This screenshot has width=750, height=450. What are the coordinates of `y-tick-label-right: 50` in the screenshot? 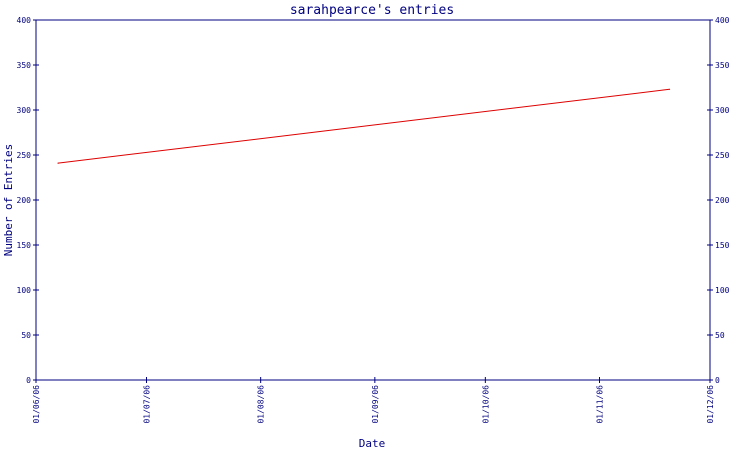 It's located at (720, 335).